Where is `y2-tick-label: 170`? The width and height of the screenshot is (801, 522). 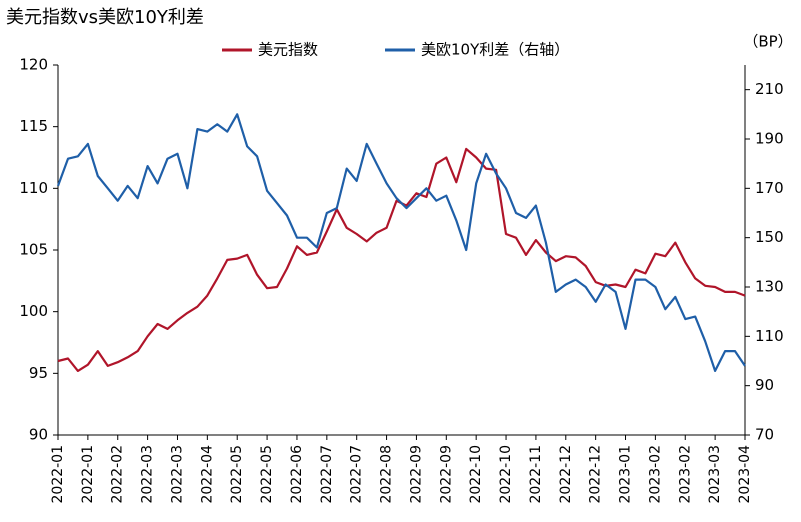 y2-tick-label: 170 is located at coordinates (769, 188).